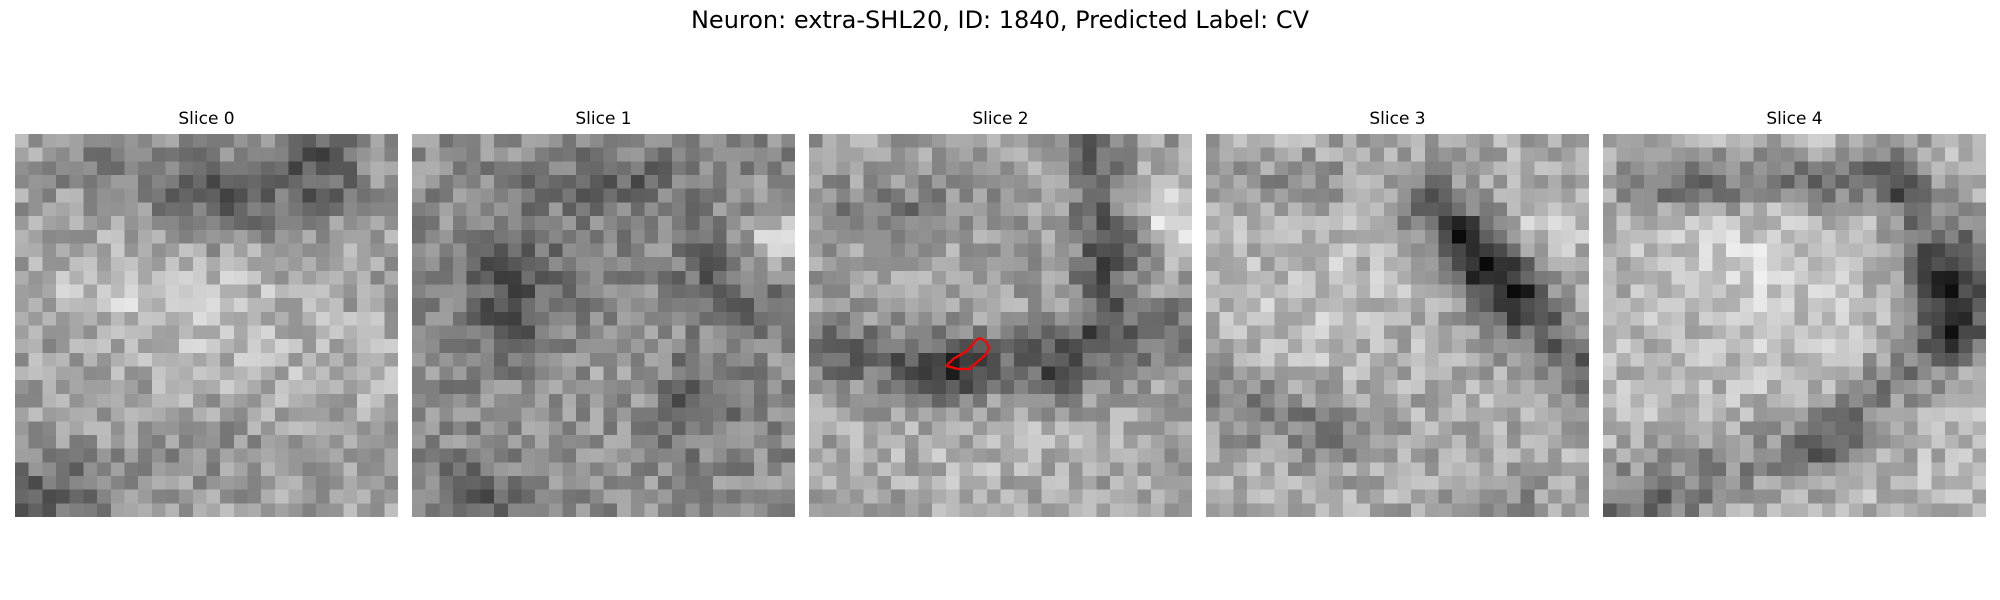  What do you see at coordinates (967, 353) in the screenshot?
I see `segmentation-contour` at bounding box center [967, 353].